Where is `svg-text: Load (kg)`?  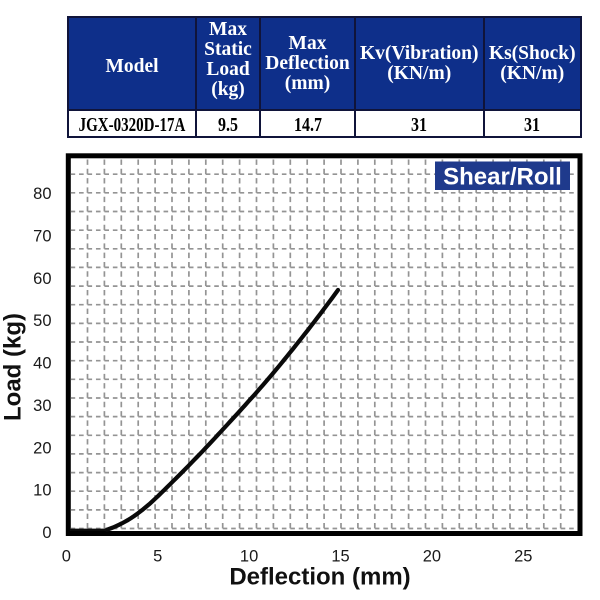
svg-text: Load (kg) is located at coordinates (13, 367).